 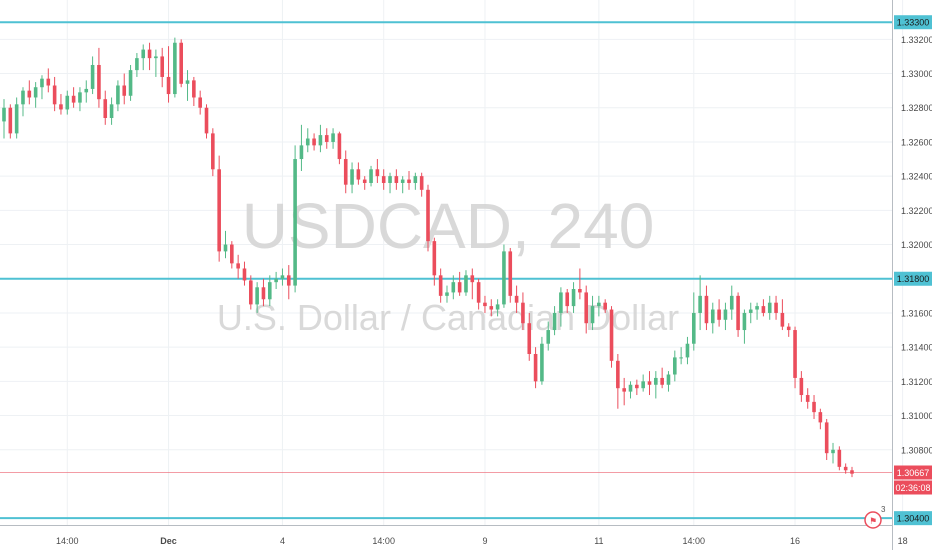 What do you see at coordinates (795, 541) in the screenshot?
I see `x-tick-label: 16` at bounding box center [795, 541].